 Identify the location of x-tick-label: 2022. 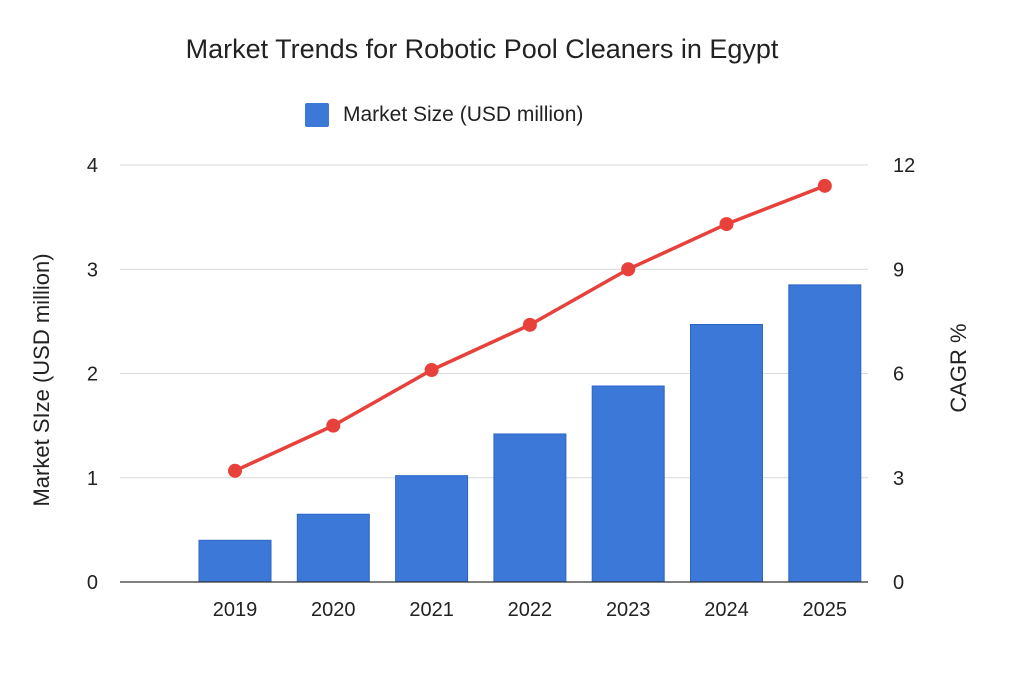
(530, 610).